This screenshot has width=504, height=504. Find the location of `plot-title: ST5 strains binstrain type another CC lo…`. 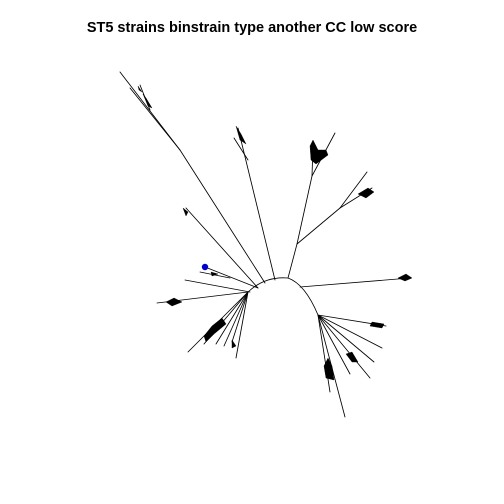

plot-title: ST5 strains binstrain type another CC lo… is located at coordinates (252, 28).